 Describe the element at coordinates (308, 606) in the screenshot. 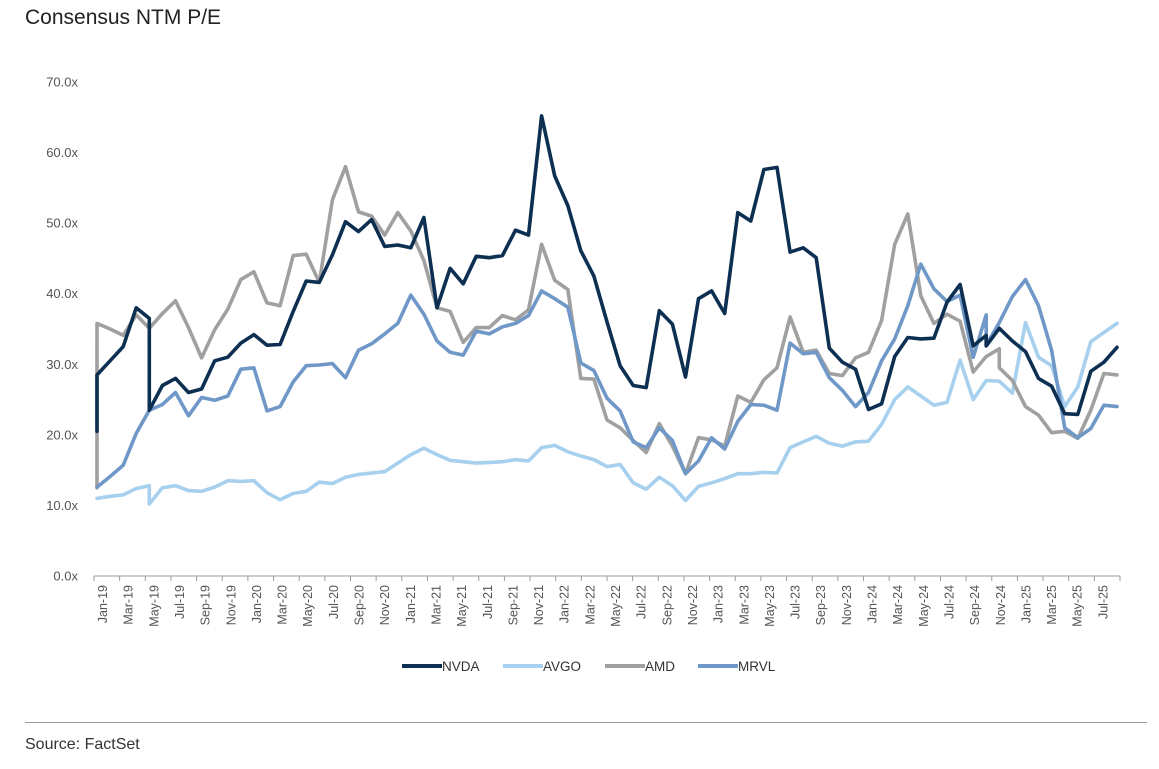

I see `x-tick-label: May-20` at that location.